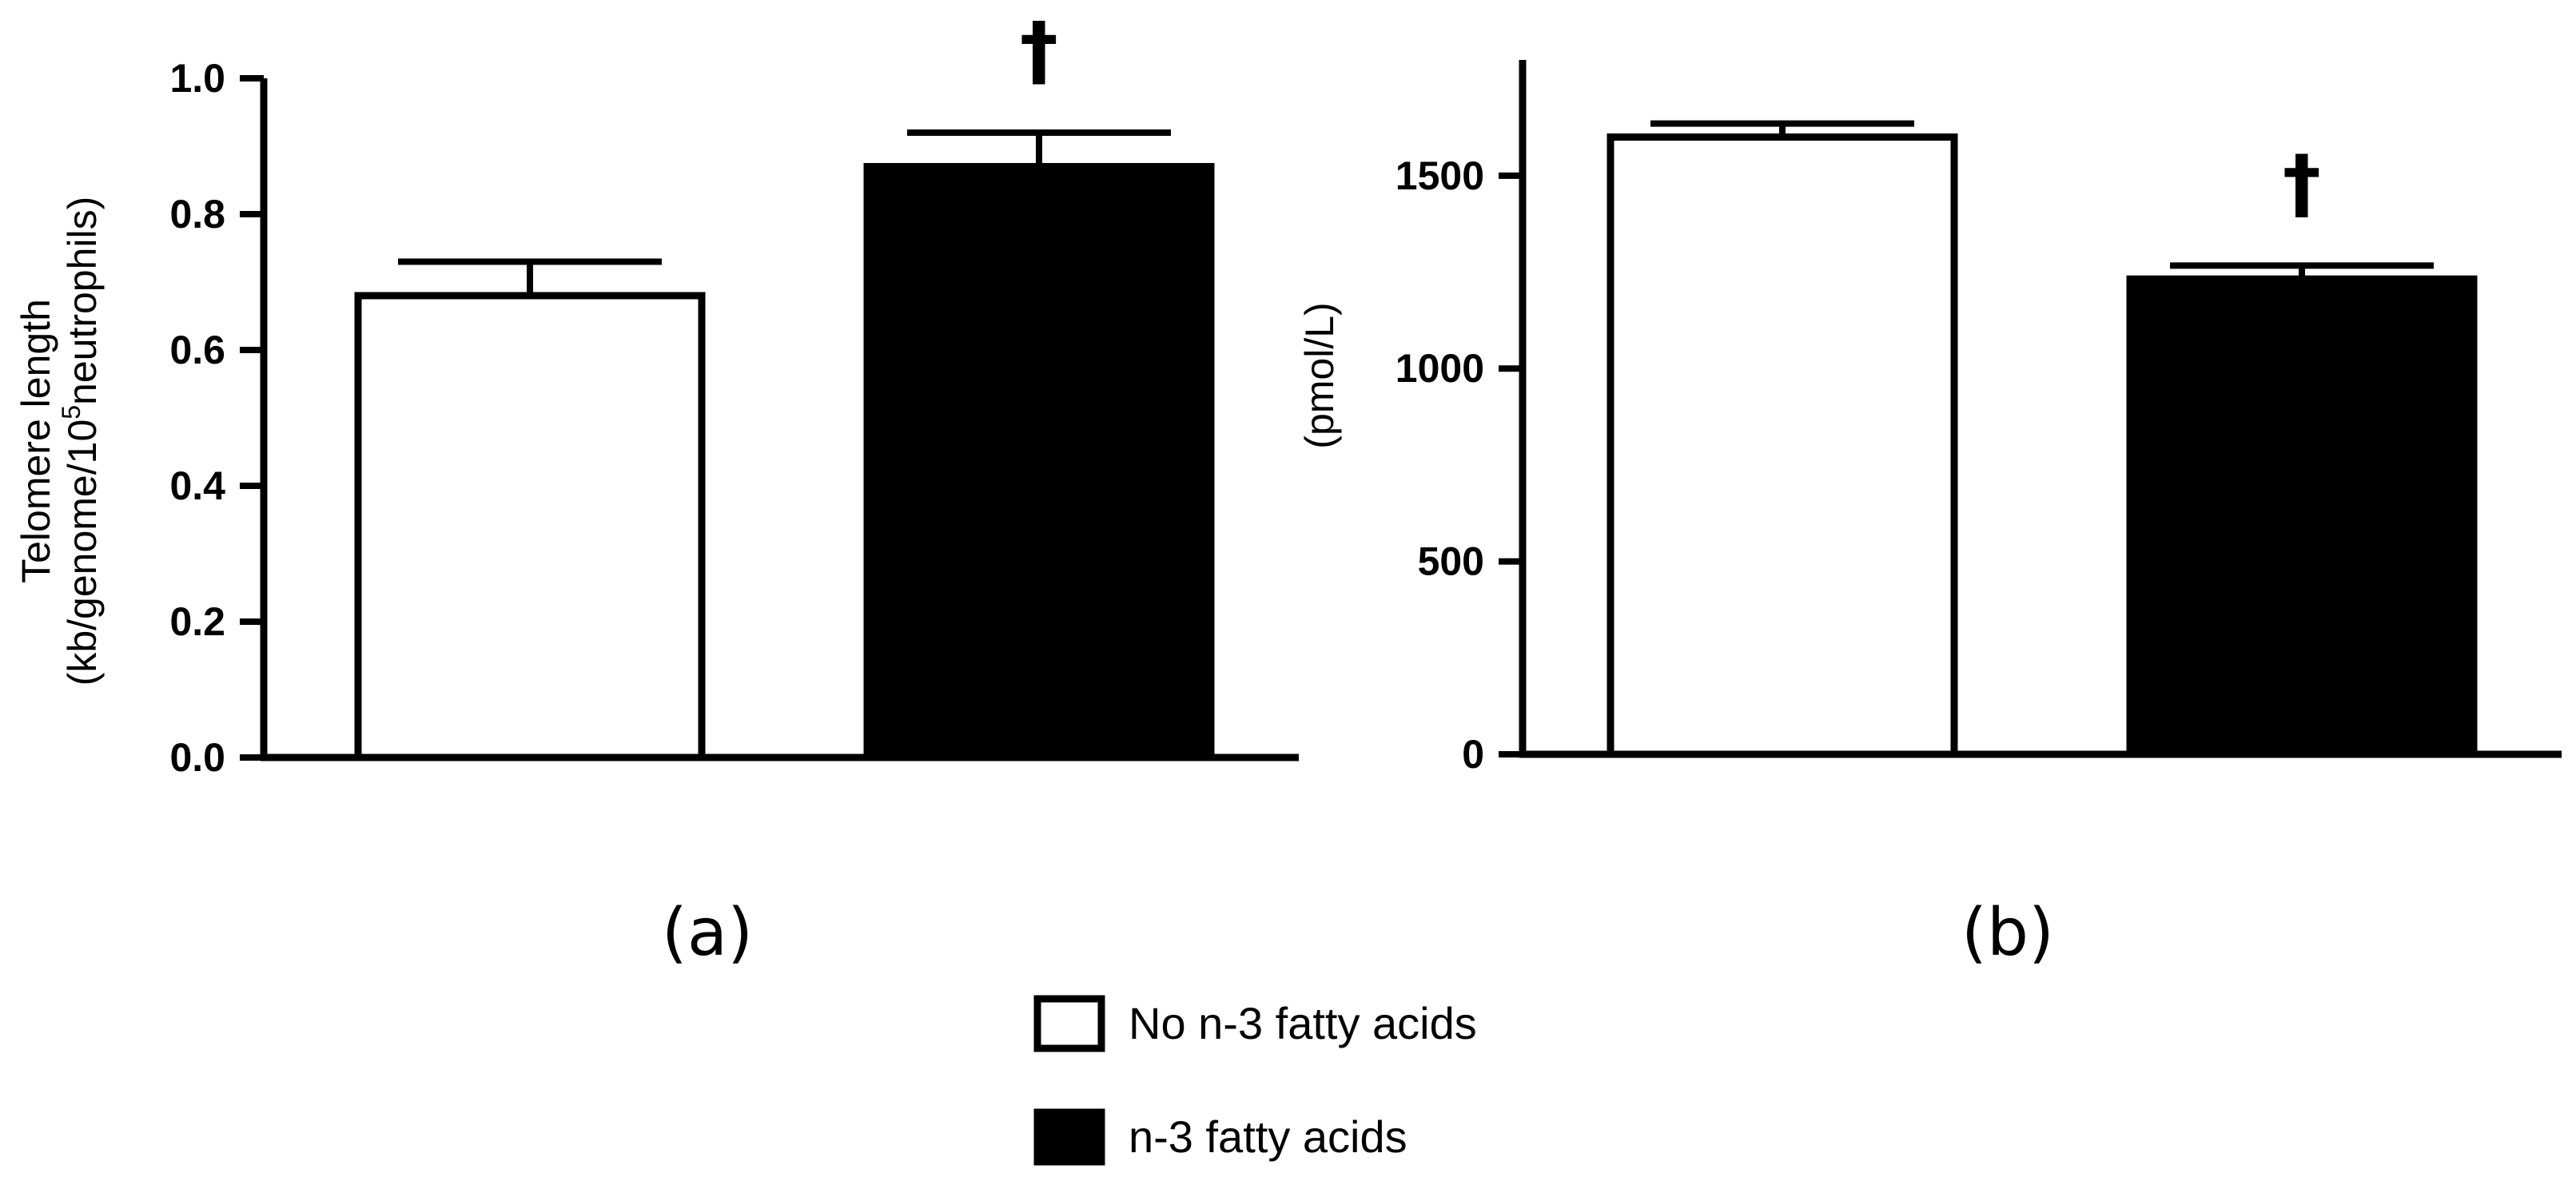 This screenshot has width=2576, height=1177. Describe the element at coordinates (197, 78) in the screenshot. I see `panel-a-y-tick-label-5: 1.0` at that location.